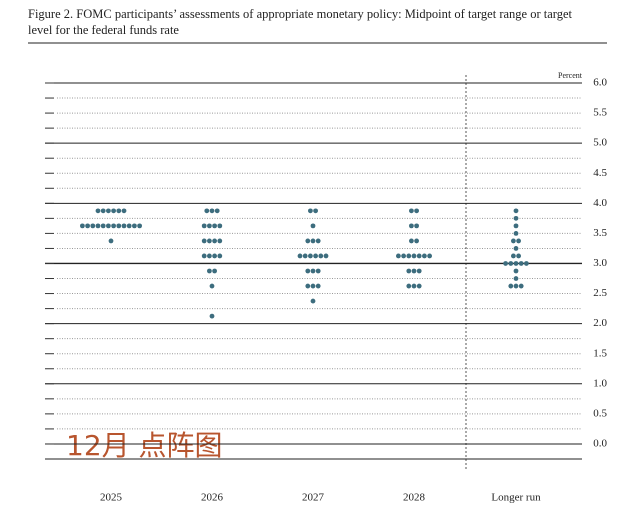 The image size is (623, 518). Describe the element at coordinates (600, 83) in the screenshot. I see `y-tick-label: 6.0` at that location.